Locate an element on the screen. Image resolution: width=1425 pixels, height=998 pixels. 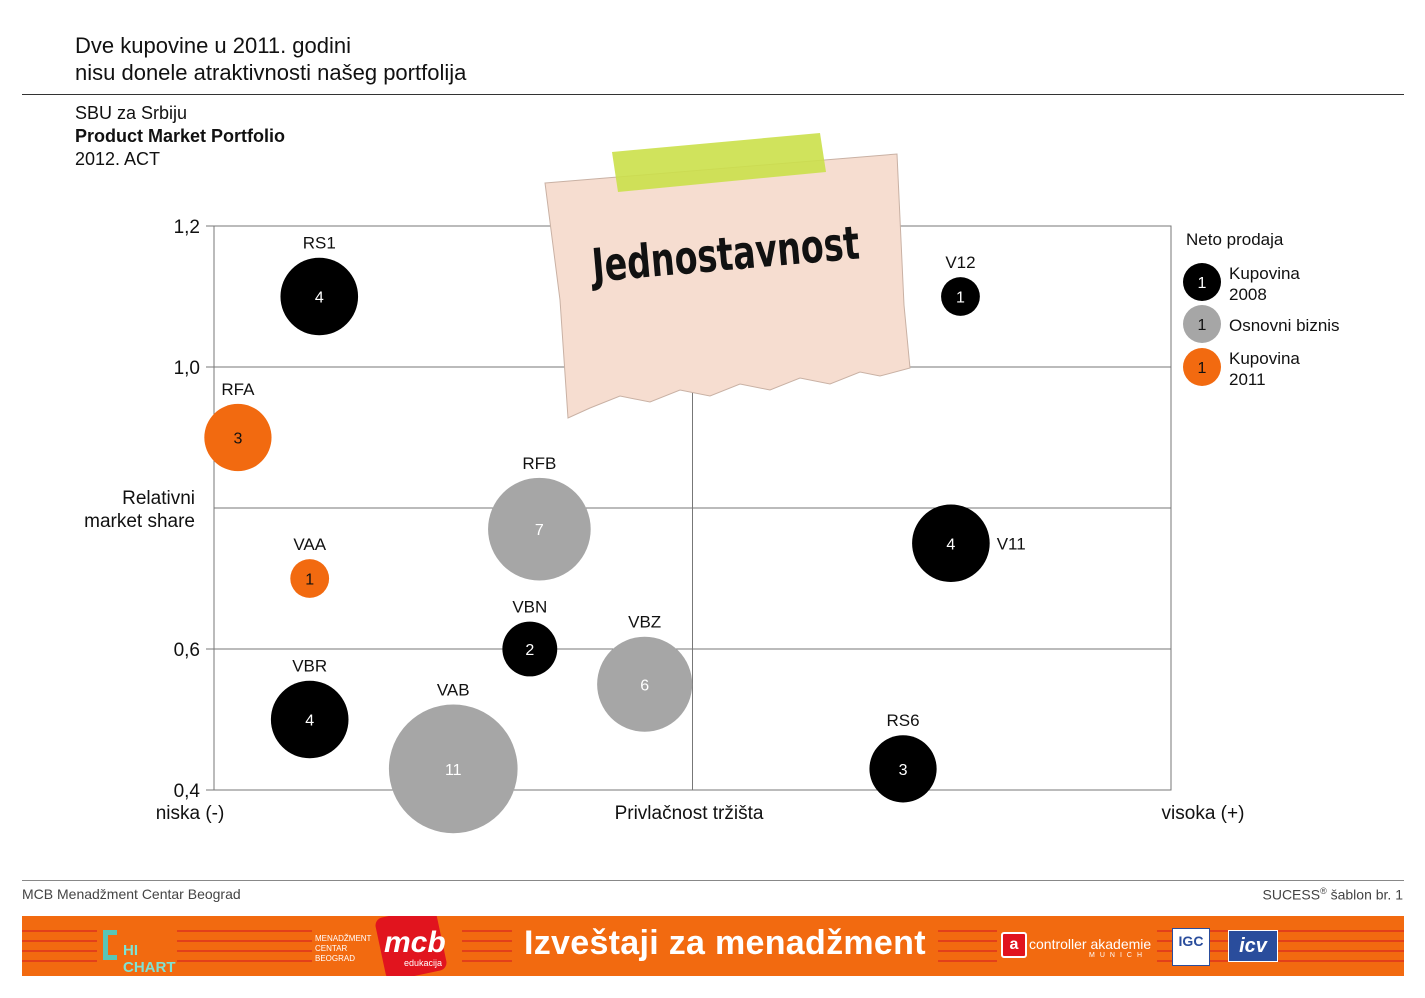
igc-logo: IGC is located at coordinates (1191, 947).